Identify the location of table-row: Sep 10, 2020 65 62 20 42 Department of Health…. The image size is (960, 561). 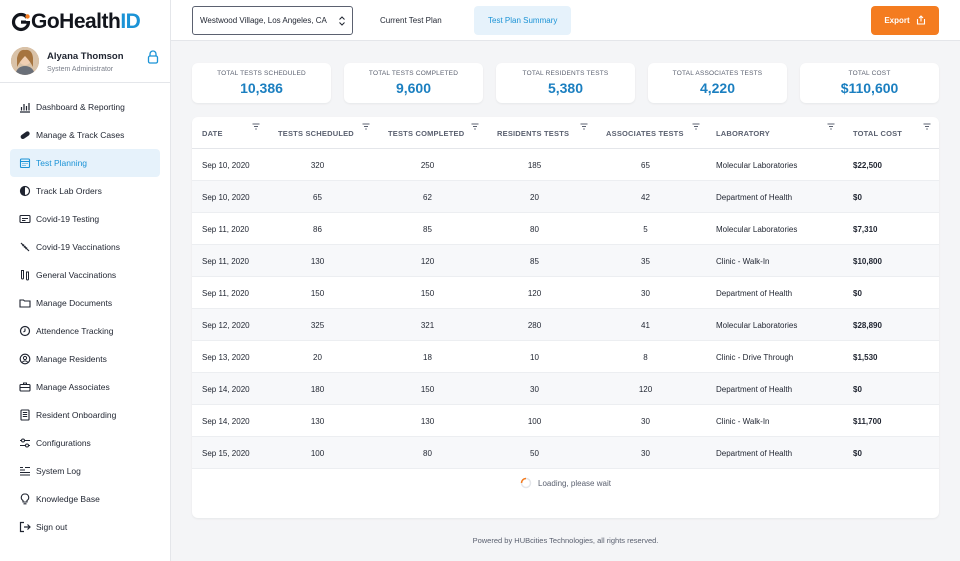
(565, 197).